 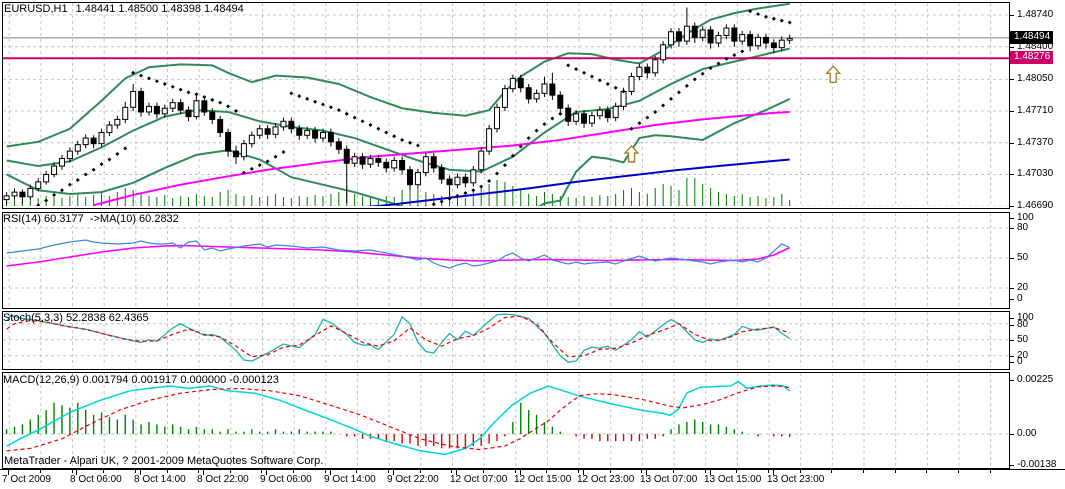 I want to click on time-label: 8 Oct 06:00, so click(x=96, y=479).